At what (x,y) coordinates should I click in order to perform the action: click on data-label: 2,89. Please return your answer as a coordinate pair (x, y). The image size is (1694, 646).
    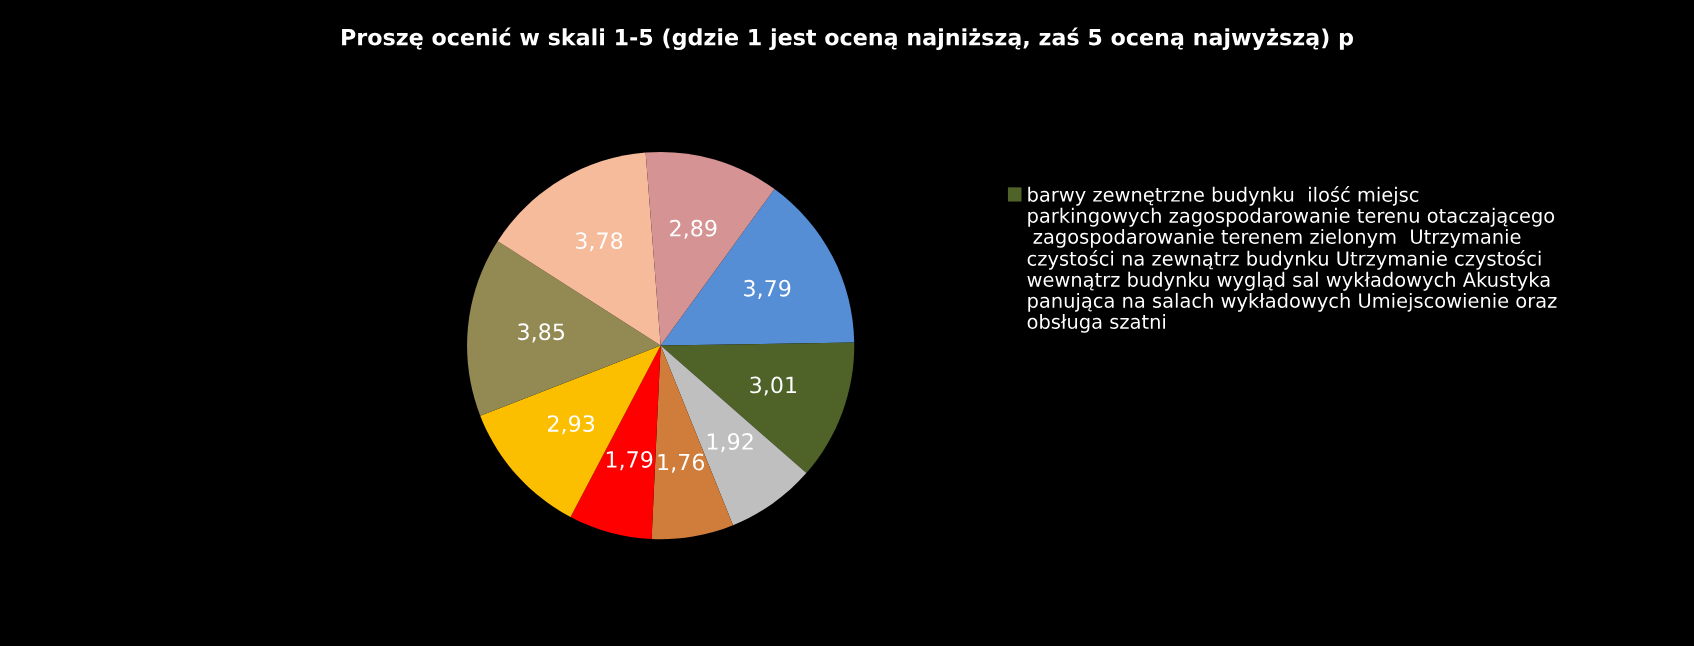
    Looking at the image, I should click on (693, 229).